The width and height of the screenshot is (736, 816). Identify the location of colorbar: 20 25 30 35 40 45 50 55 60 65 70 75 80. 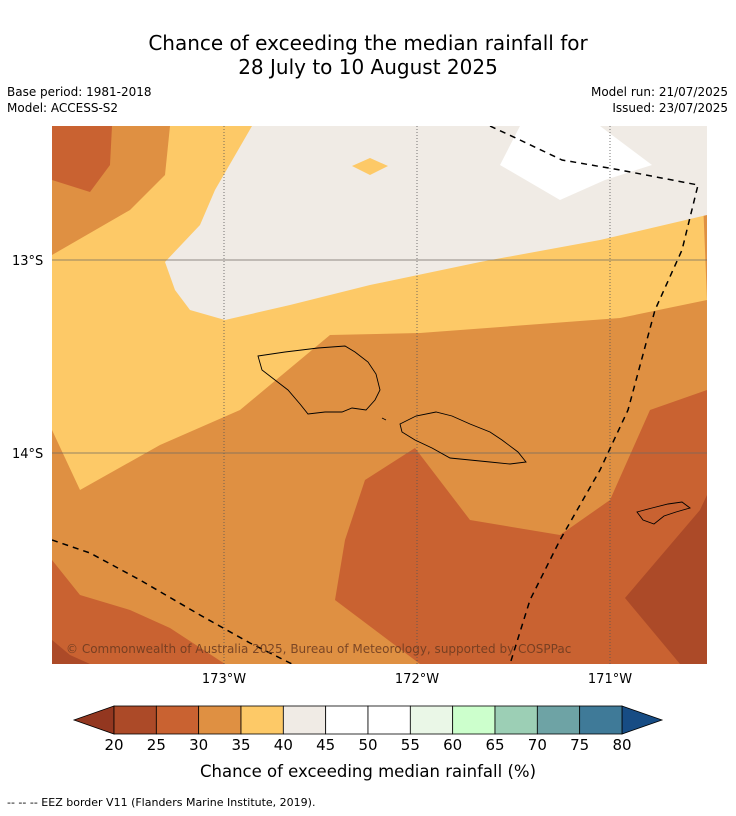
(368, 729).